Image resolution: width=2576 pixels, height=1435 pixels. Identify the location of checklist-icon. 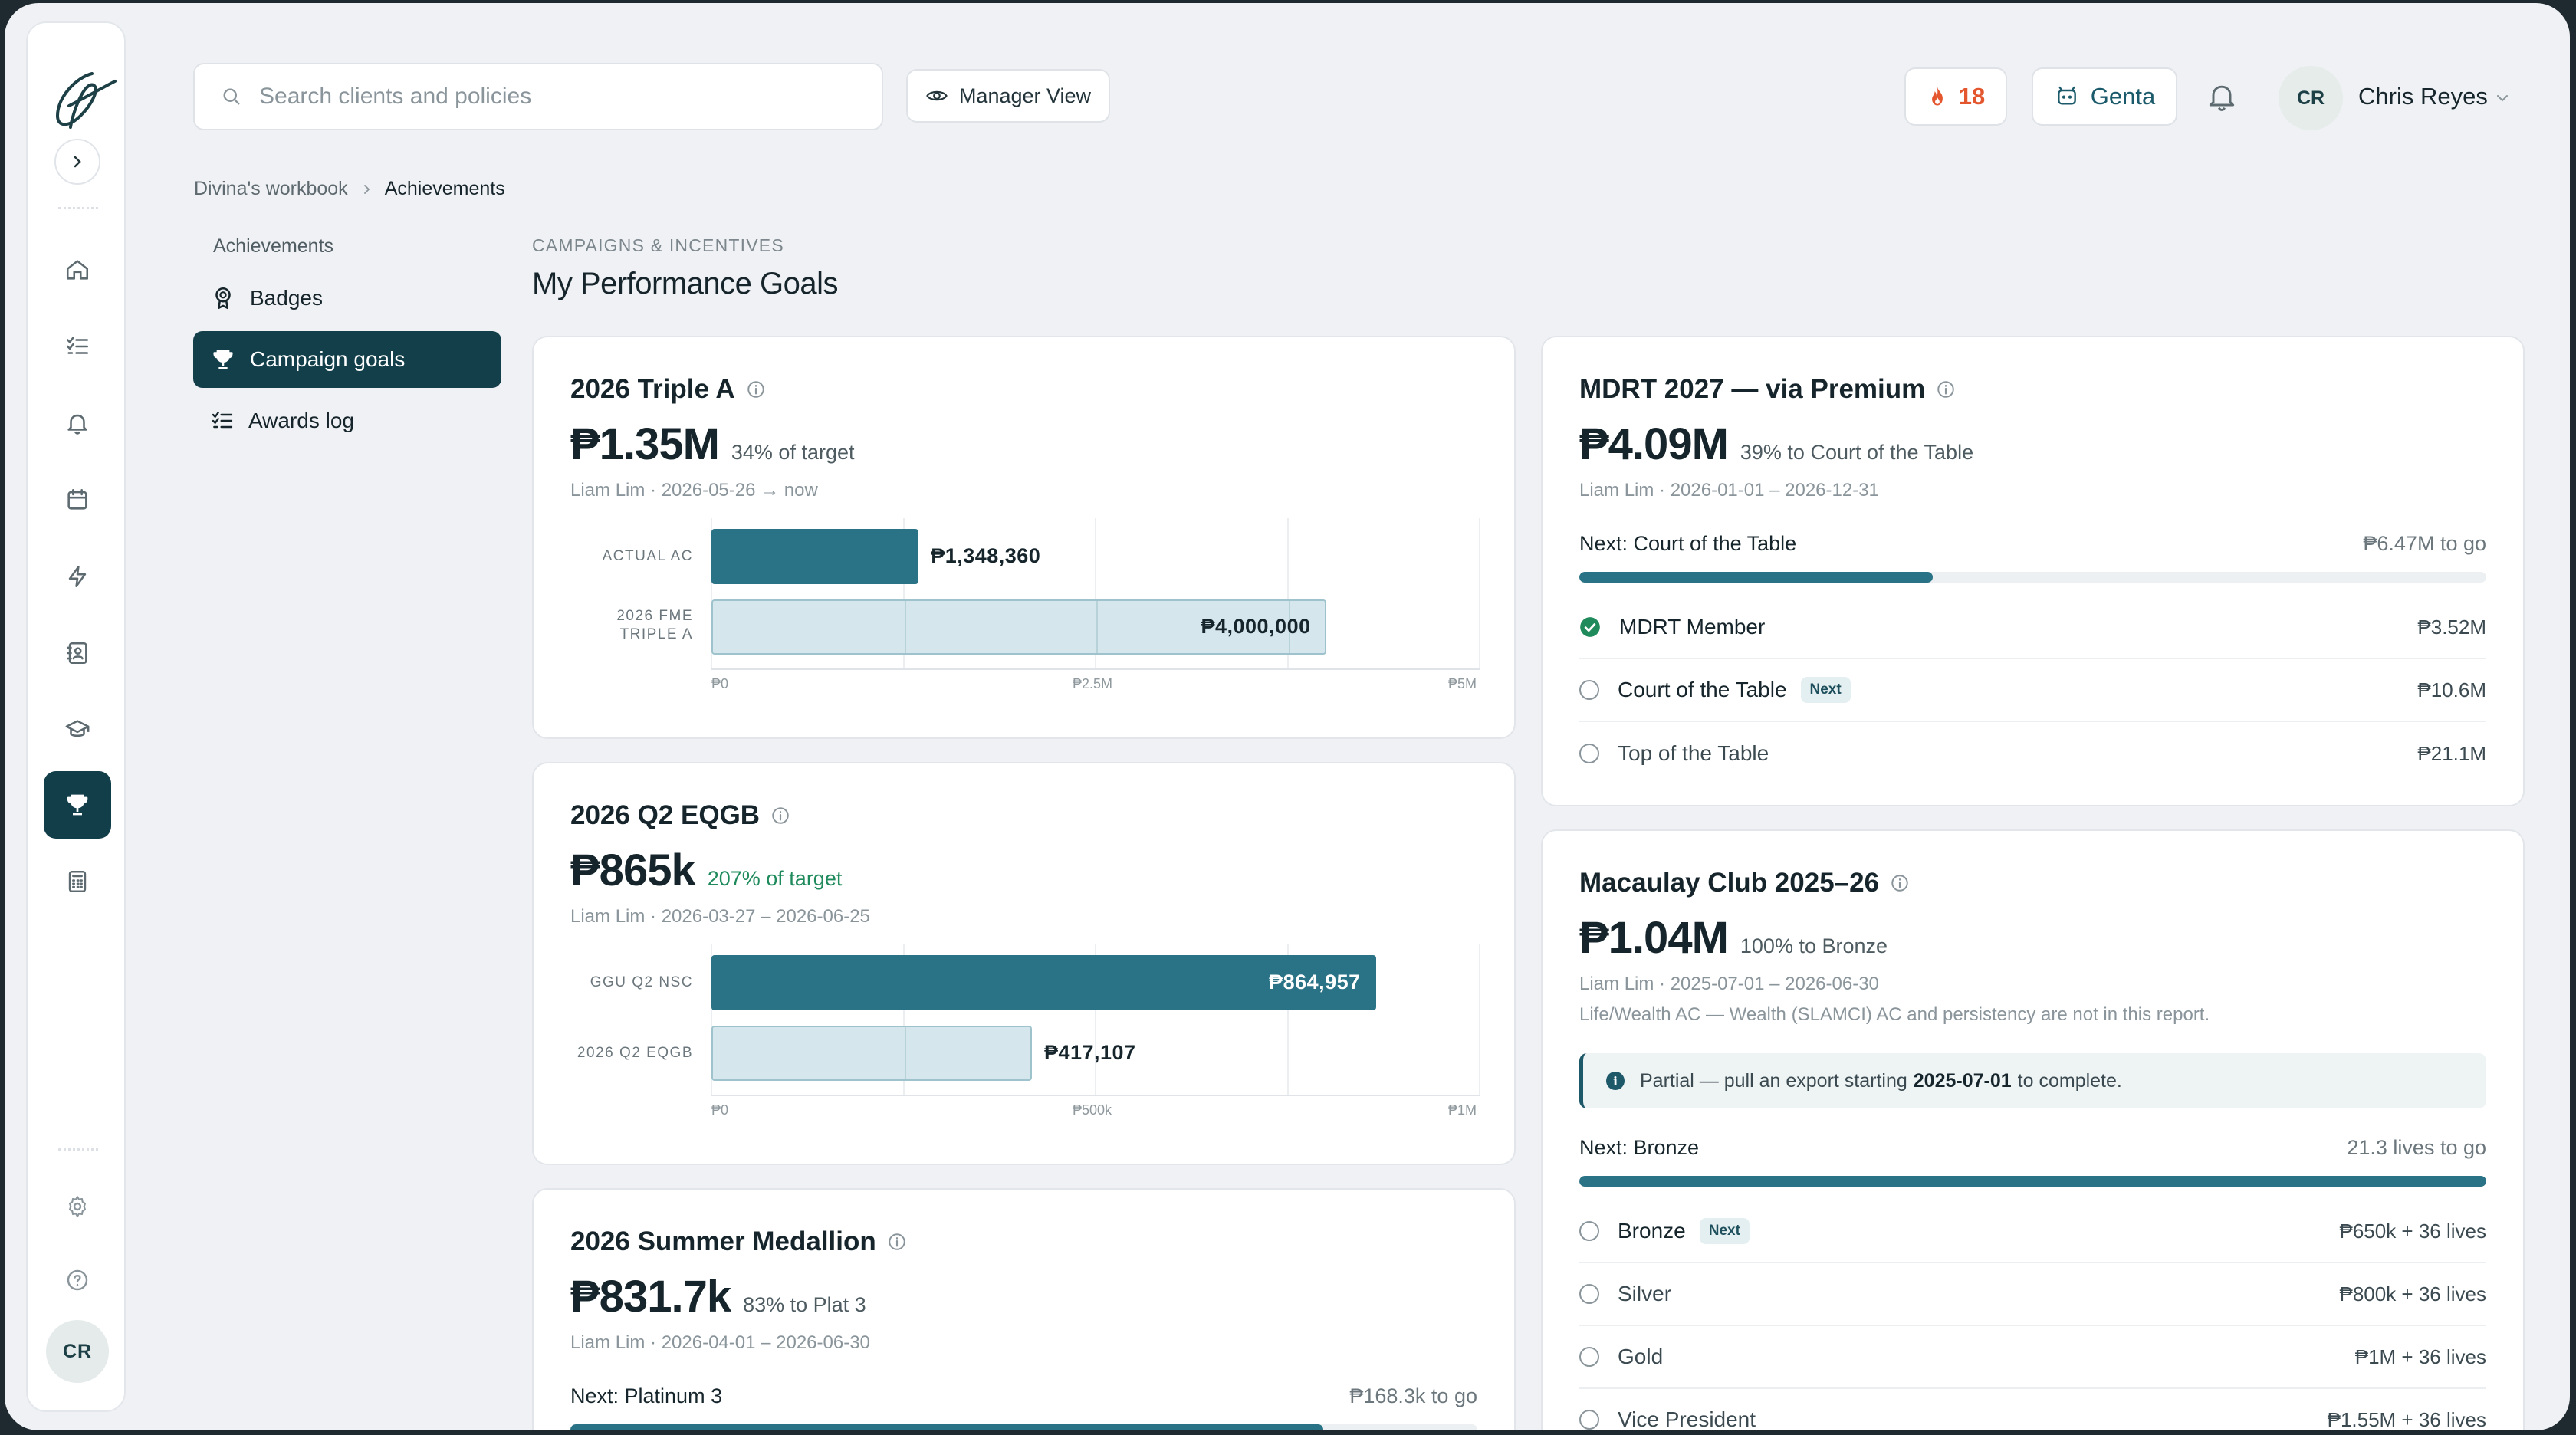
(77, 345).